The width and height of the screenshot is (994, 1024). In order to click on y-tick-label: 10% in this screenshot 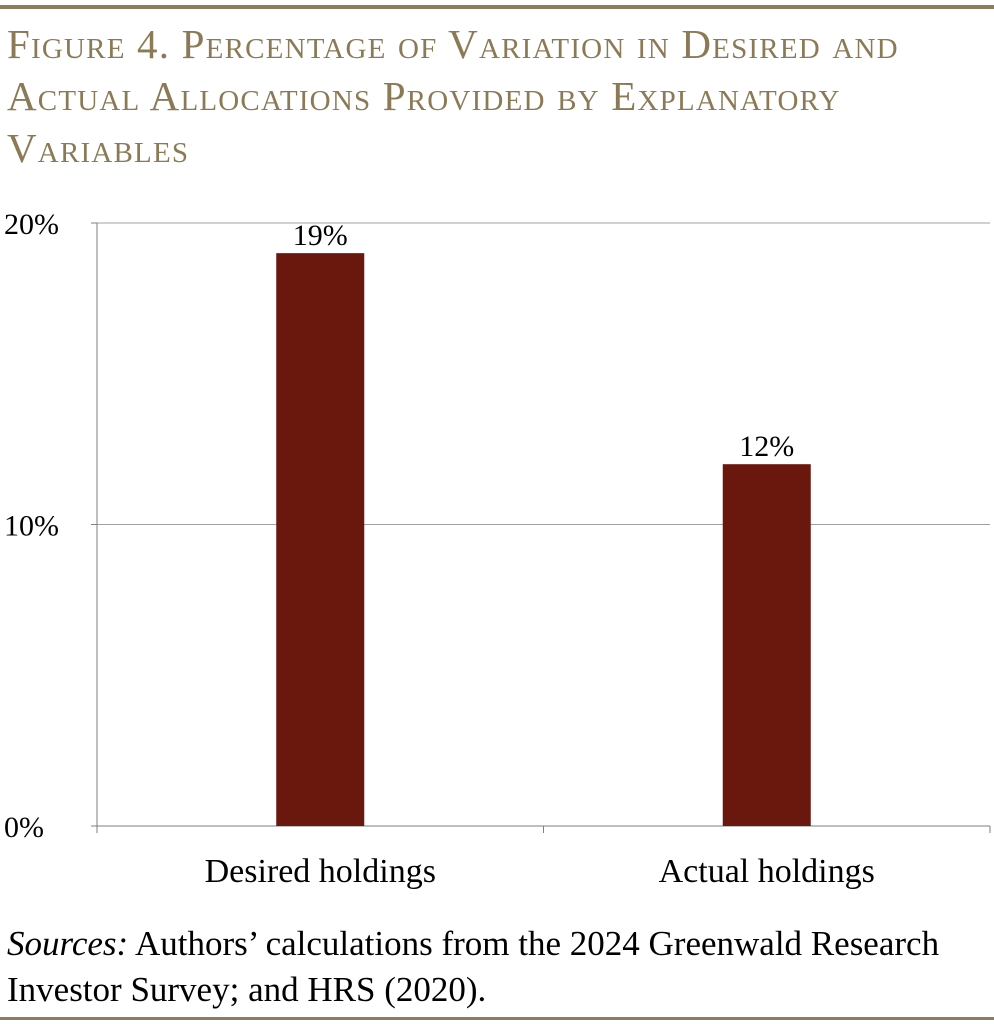, I will do `click(31, 526)`.